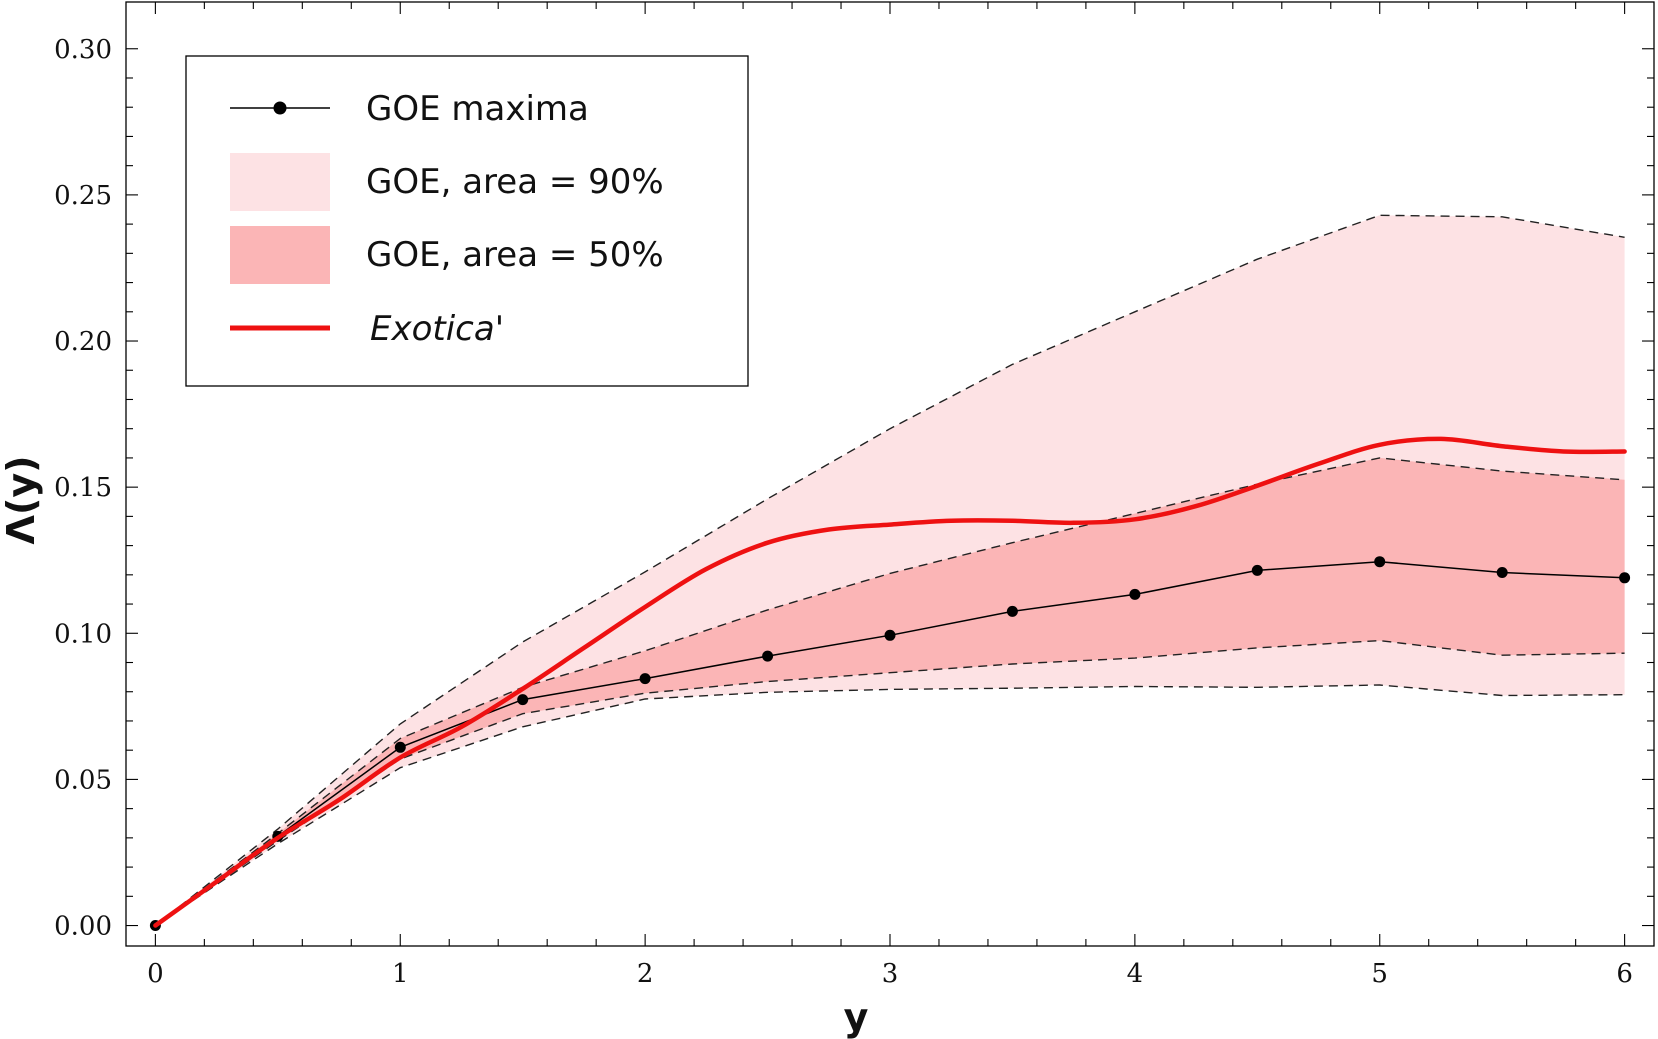 This screenshot has height=1039, width=1658. I want to click on legend-maxima-marker, so click(280, 108).